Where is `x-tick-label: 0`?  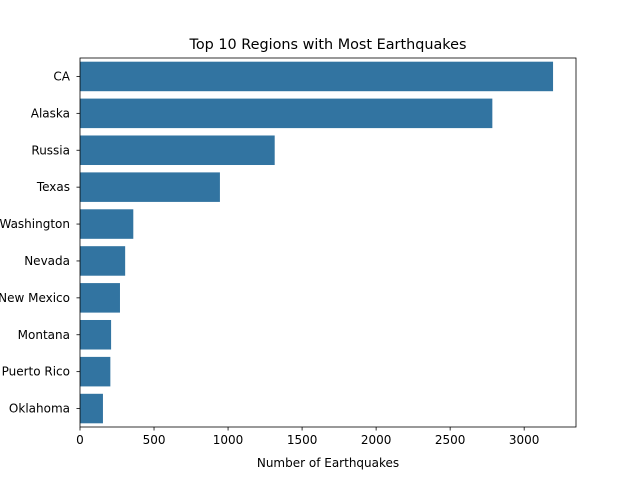
x-tick-label: 0 is located at coordinates (80, 440).